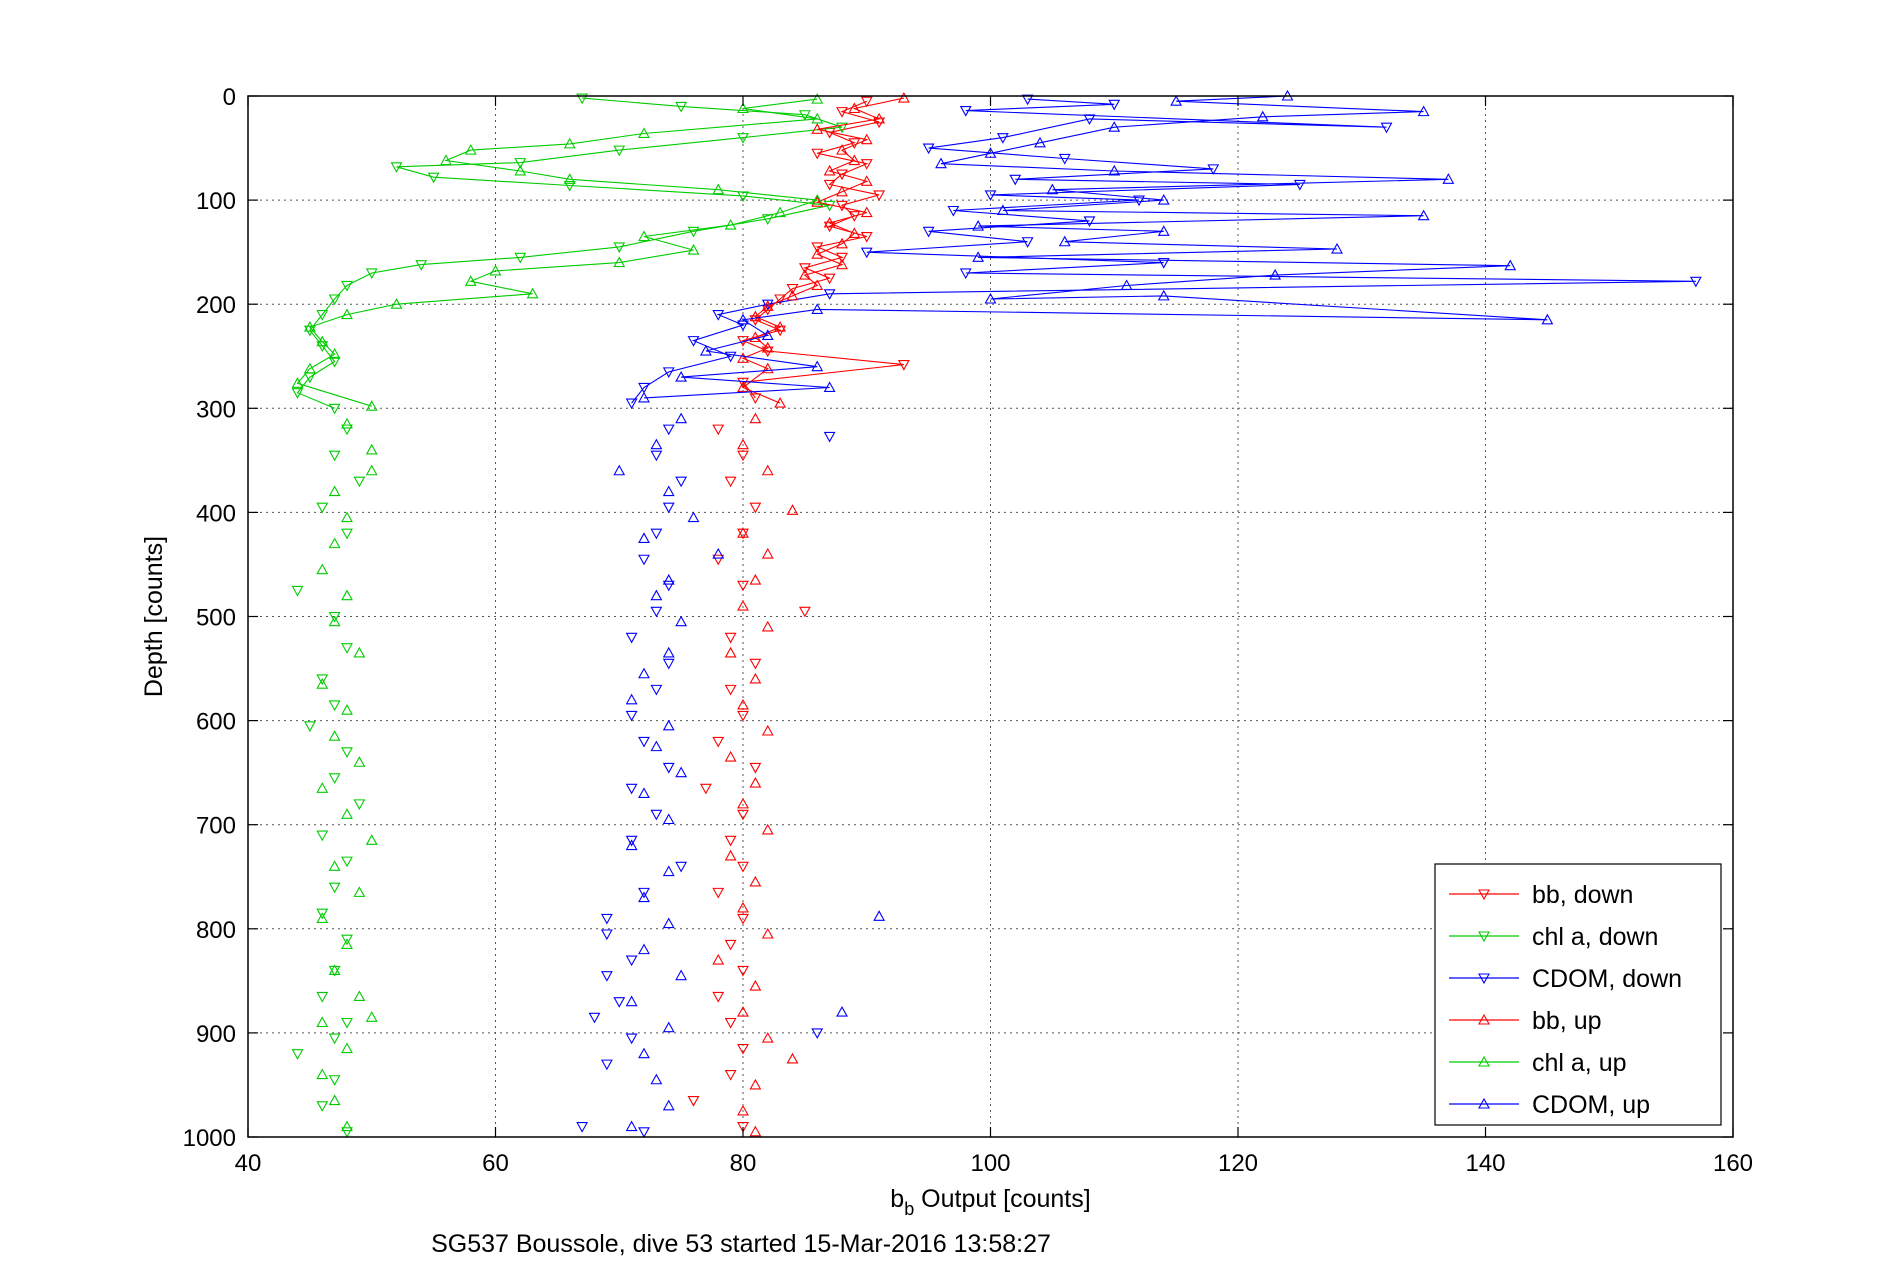 The width and height of the screenshot is (1891, 1262). Describe the element at coordinates (216, 305) in the screenshot. I see `y-tick-label: 200` at that location.